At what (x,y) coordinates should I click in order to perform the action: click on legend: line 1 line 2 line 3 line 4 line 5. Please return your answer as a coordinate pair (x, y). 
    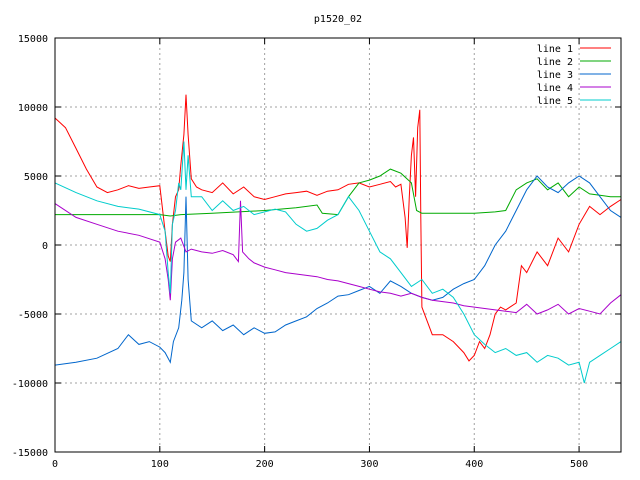
    Looking at the image, I should click on (574, 75).